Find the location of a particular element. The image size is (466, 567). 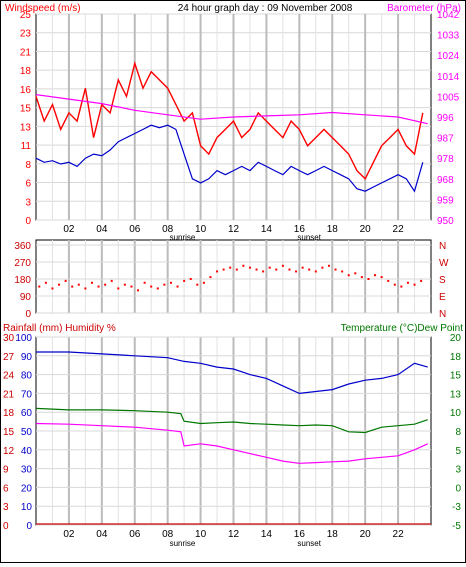

temperature-tick-label: 0 is located at coordinates (458, 488).